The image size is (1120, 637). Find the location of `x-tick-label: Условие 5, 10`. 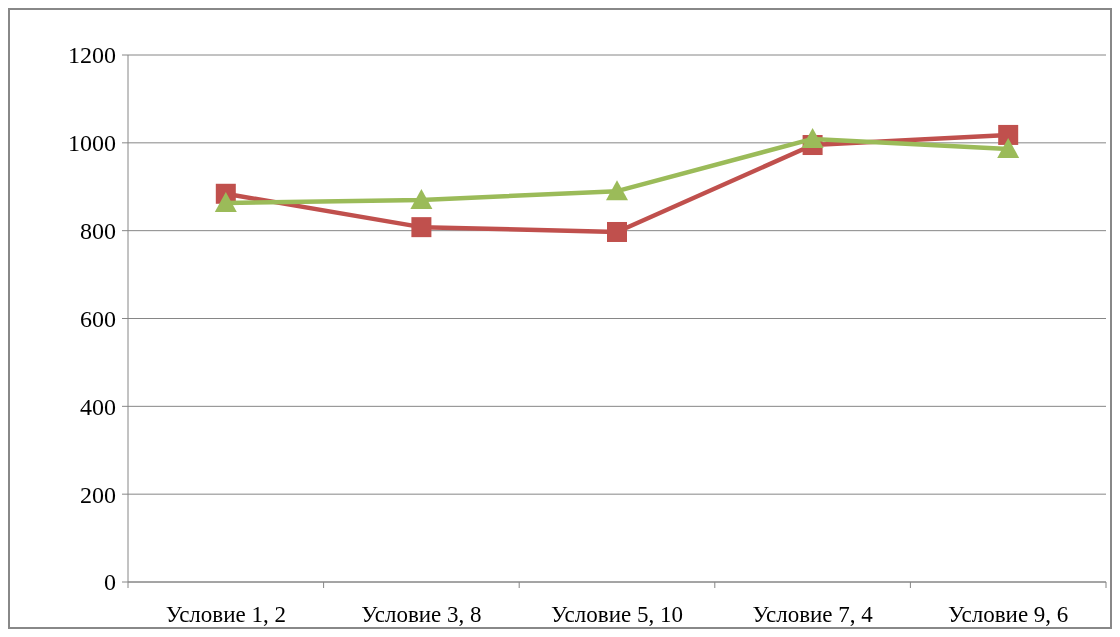

x-tick-label: Условие 5, 10 is located at coordinates (617, 614).